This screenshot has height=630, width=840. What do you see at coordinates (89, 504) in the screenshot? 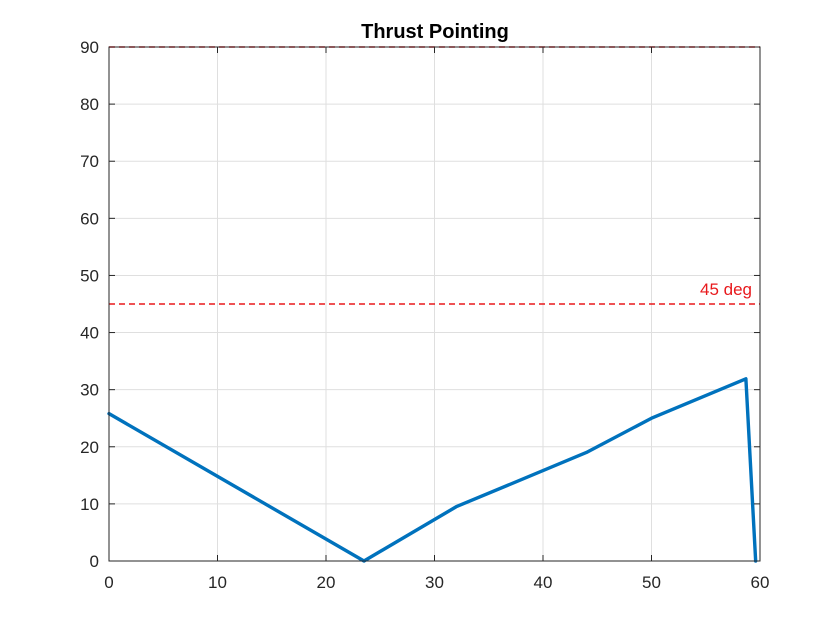
I see `y-tick-label: 10` at bounding box center [89, 504].